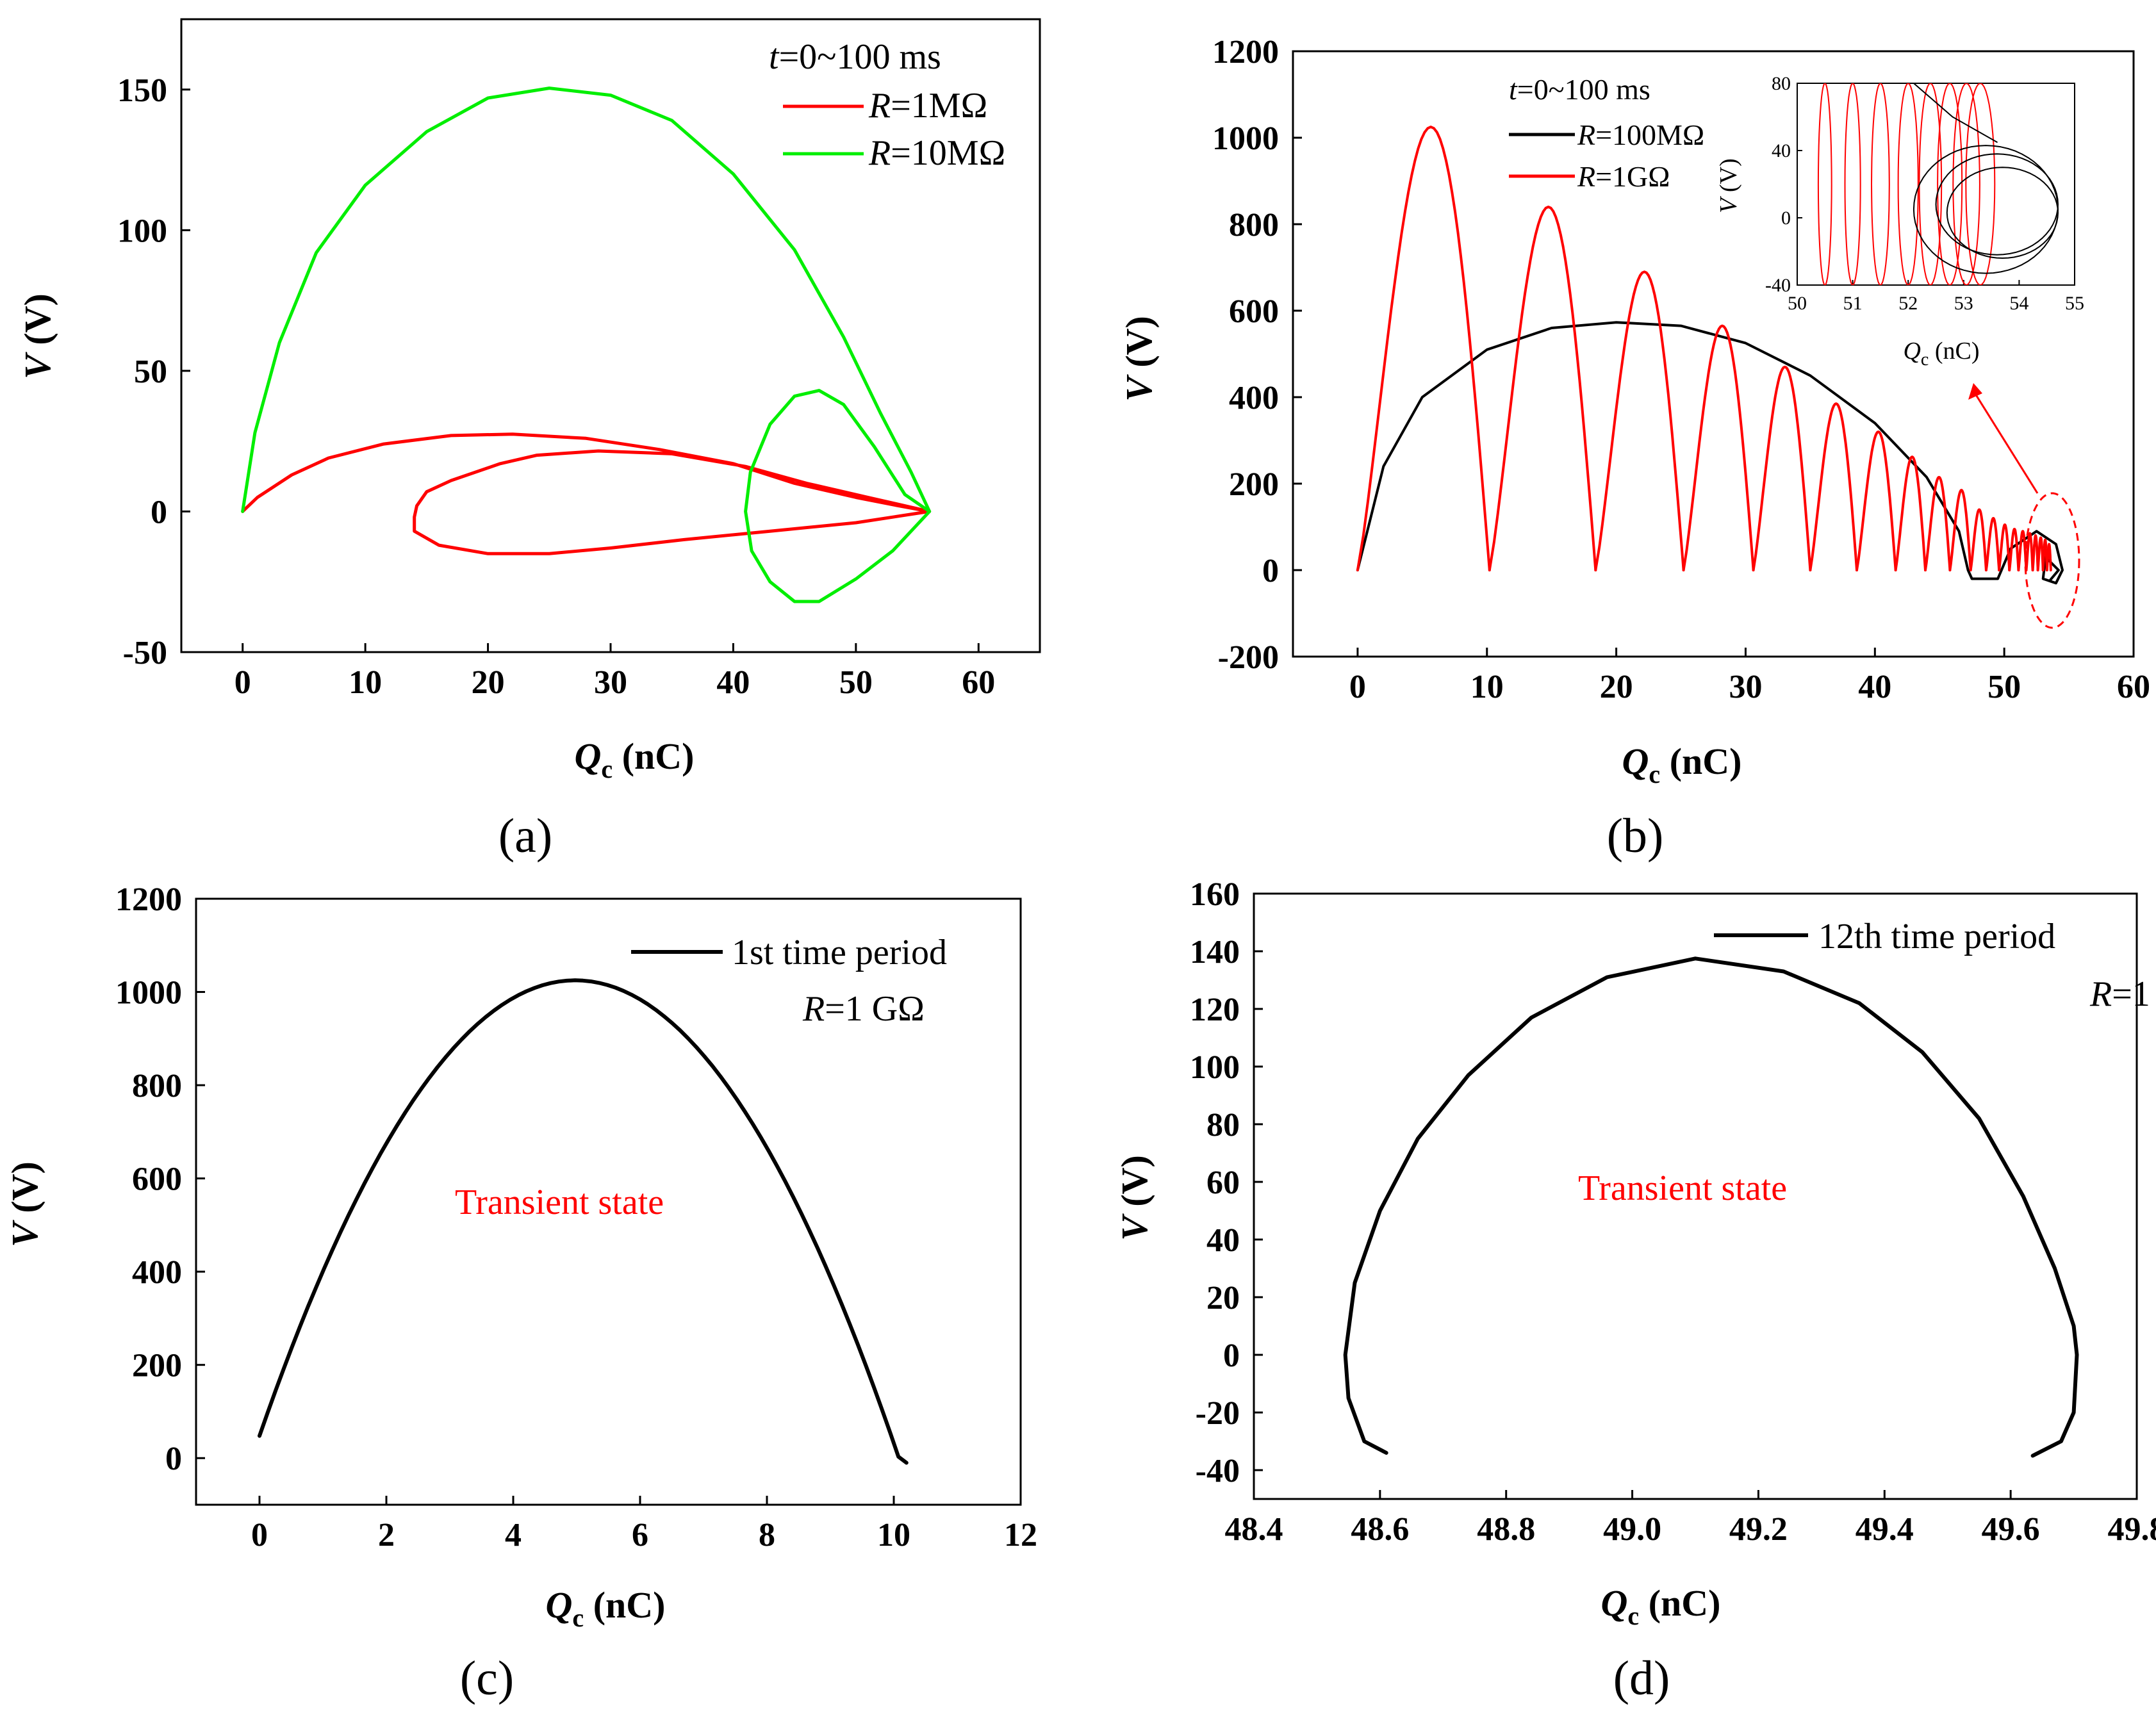  Describe the element at coordinates (2024, 506) in the screenshot. I see `zoom-indicator` at that location.